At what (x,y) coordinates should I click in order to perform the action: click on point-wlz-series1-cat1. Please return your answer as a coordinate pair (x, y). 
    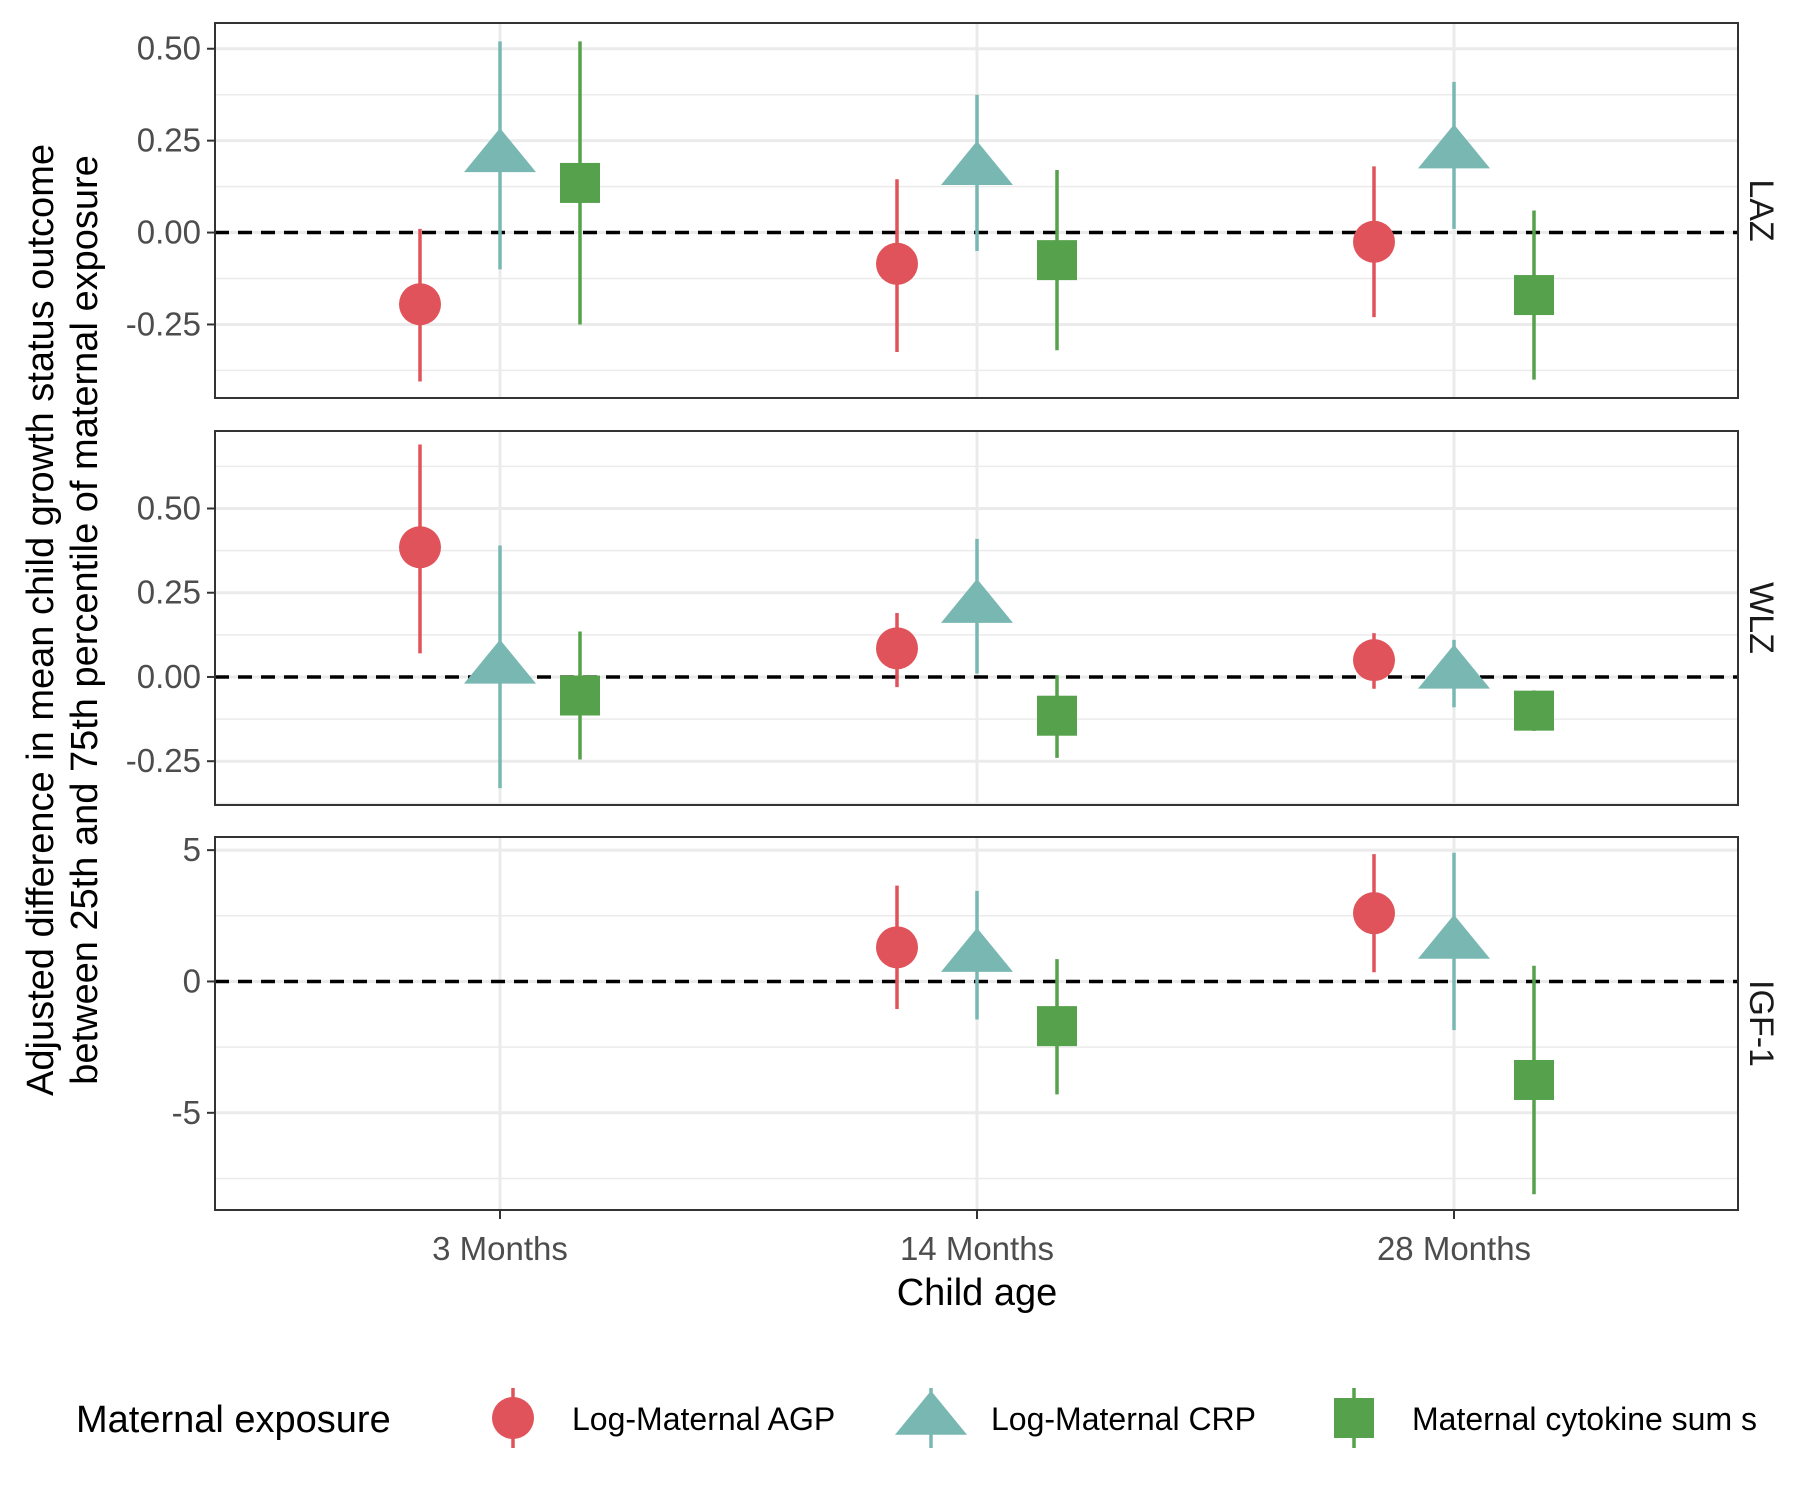
    Looking at the image, I should click on (977, 600).